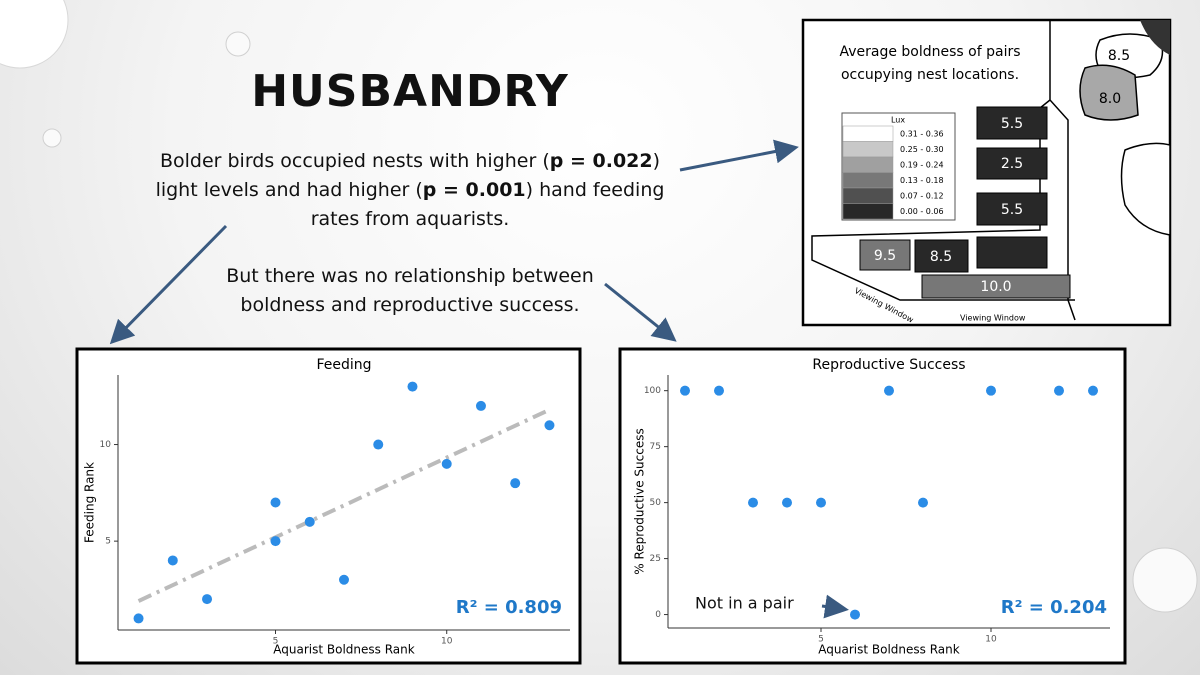 The width and height of the screenshot is (1200, 675). What do you see at coordinates (922, 134) in the screenshot?
I see `legend-label: 0.31 - 0.36` at bounding box center [922, 134].